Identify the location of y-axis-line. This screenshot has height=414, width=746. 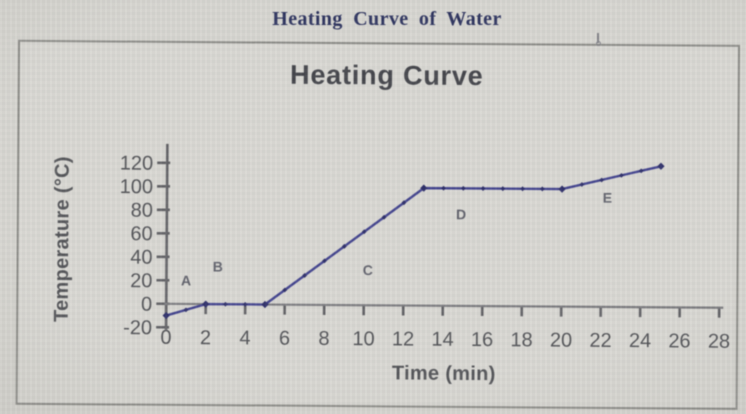
(166, 236).